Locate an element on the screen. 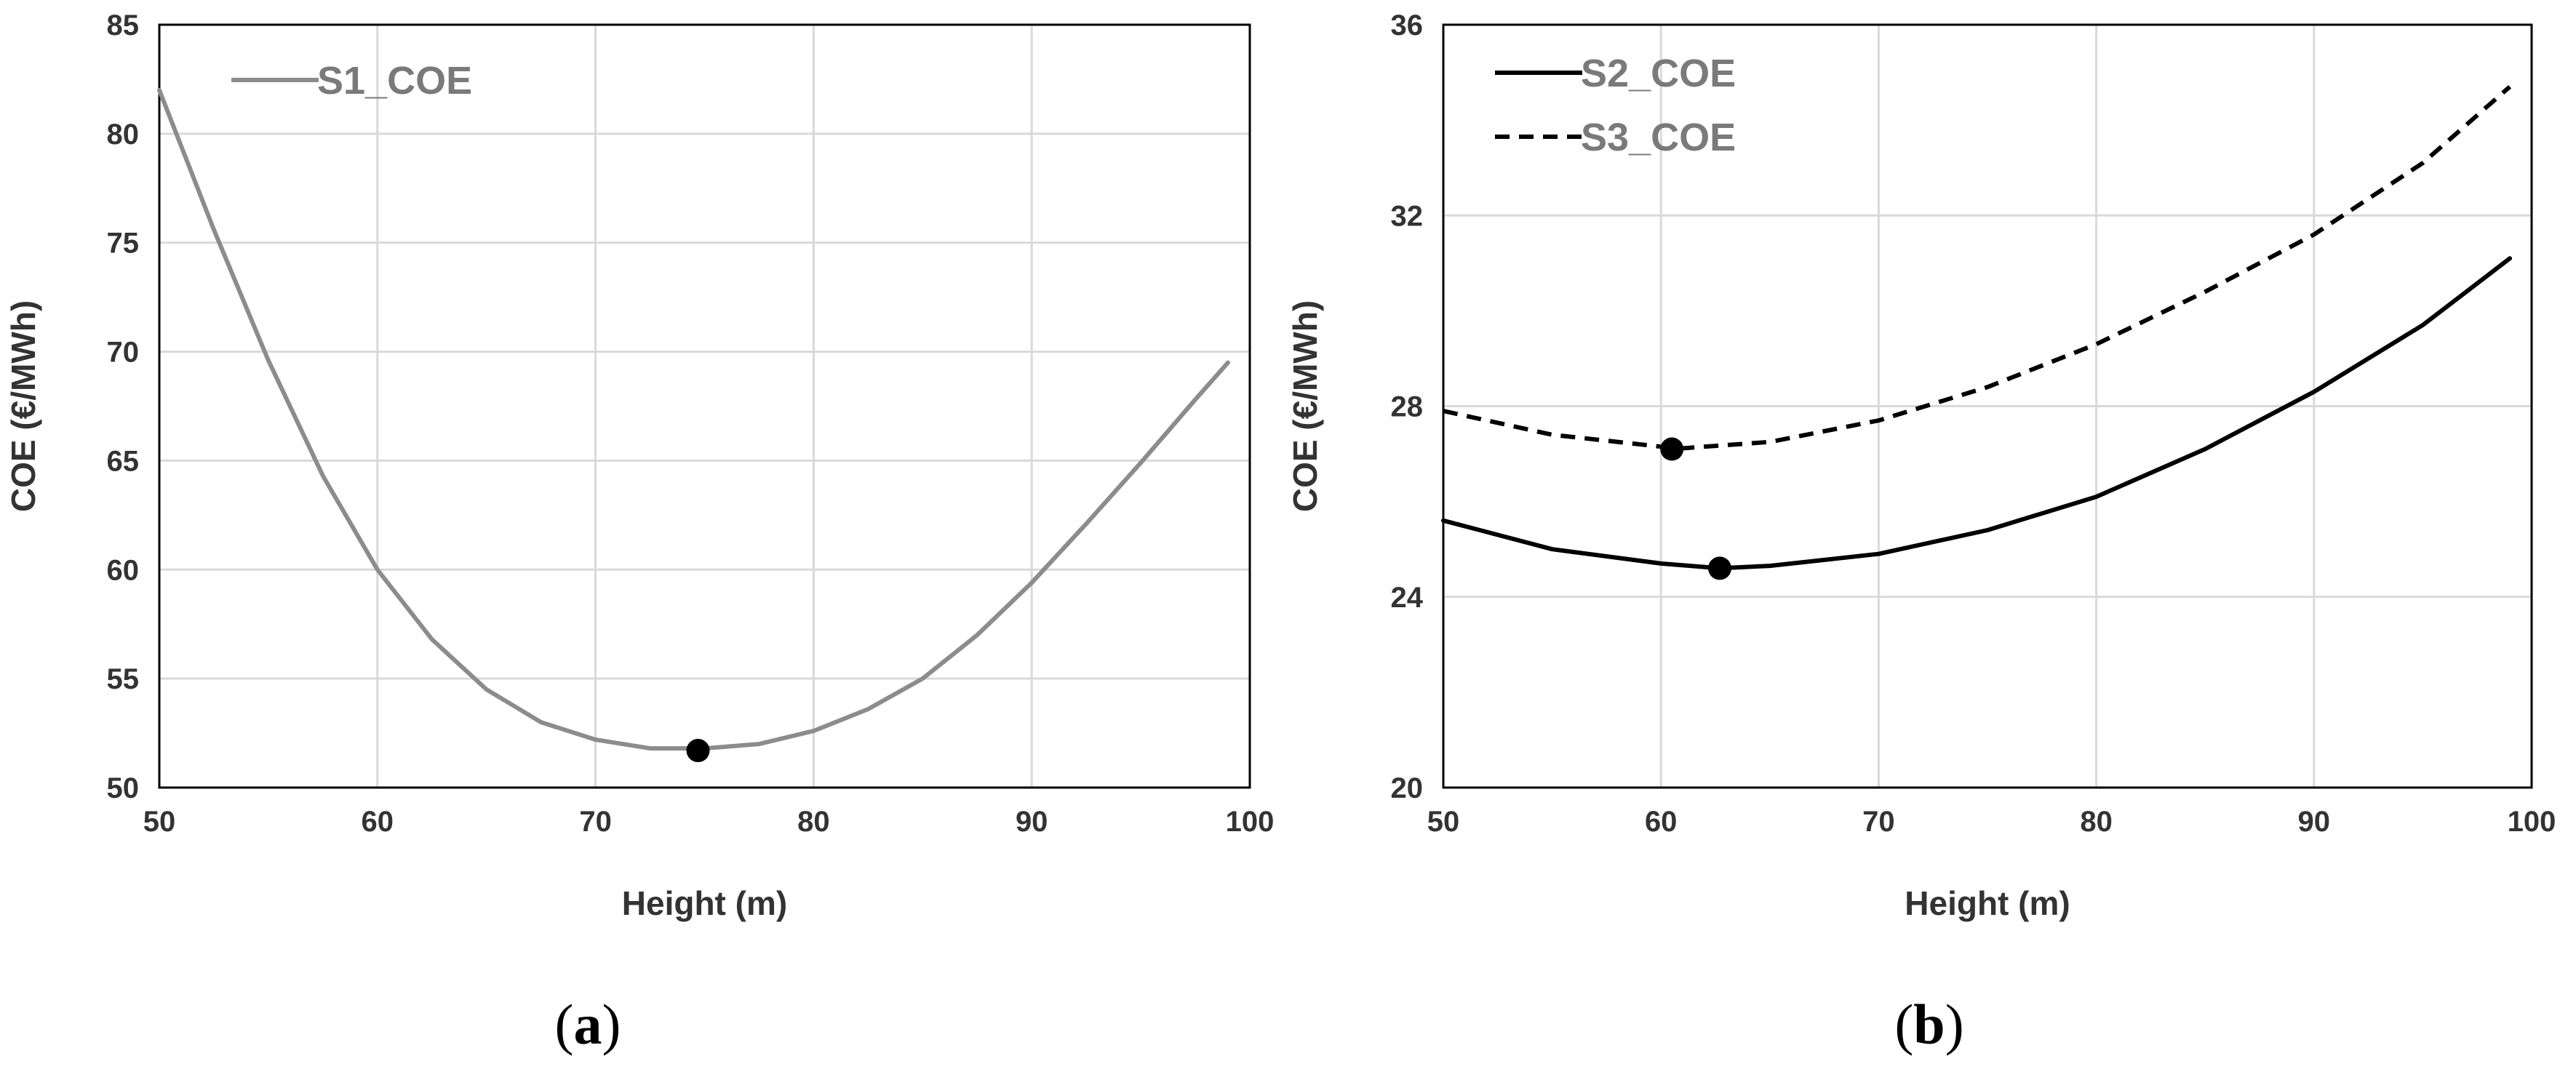 This screenshot has height=1077, width=2576. y-tick-label: 32 is located at coordinates (1407, 216).